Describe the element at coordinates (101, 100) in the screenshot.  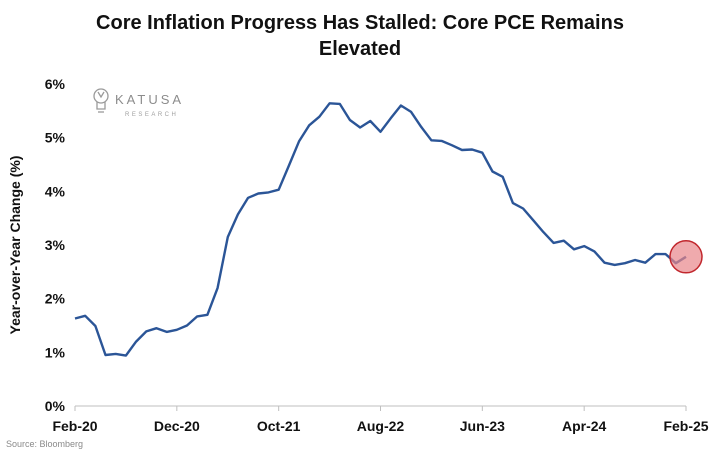
I see `lightbulb-icon` at that location.